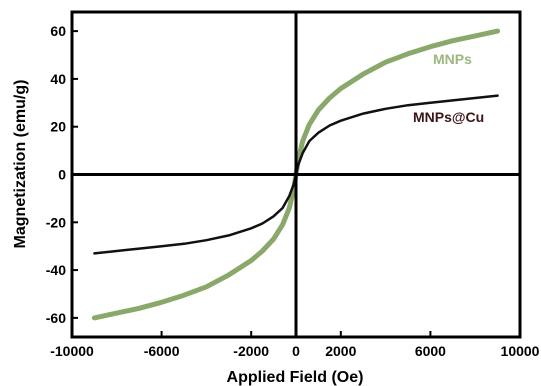  What do you see at coordinates (62, 175) in the screenshot?
I see `y-tick-label: 0` at bounding box center [62, 175].